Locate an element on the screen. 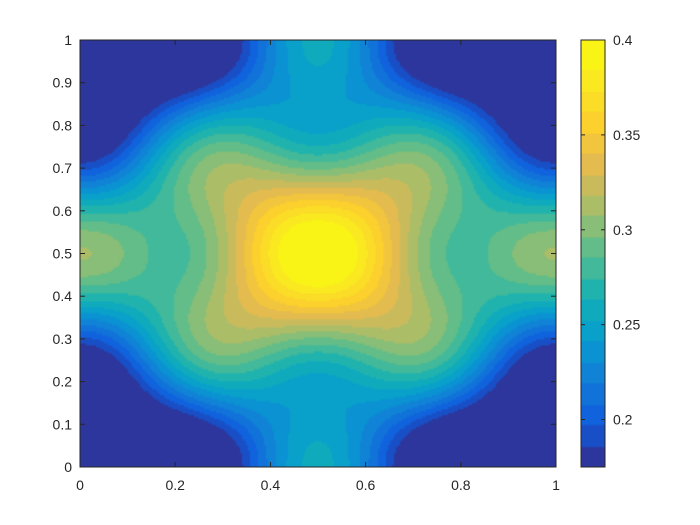 This screenshot has width=700, height=525. x-tick-label: 0.8 is located at coordinates (461, 485).